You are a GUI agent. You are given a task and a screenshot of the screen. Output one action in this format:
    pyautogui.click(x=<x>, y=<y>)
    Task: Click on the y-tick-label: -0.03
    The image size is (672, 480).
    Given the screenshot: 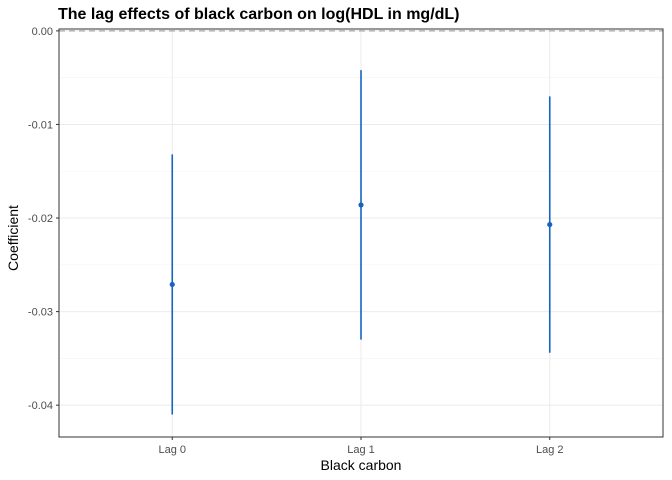 What is the action you would take?
    pyautogui.click(x=40, y=313)
    